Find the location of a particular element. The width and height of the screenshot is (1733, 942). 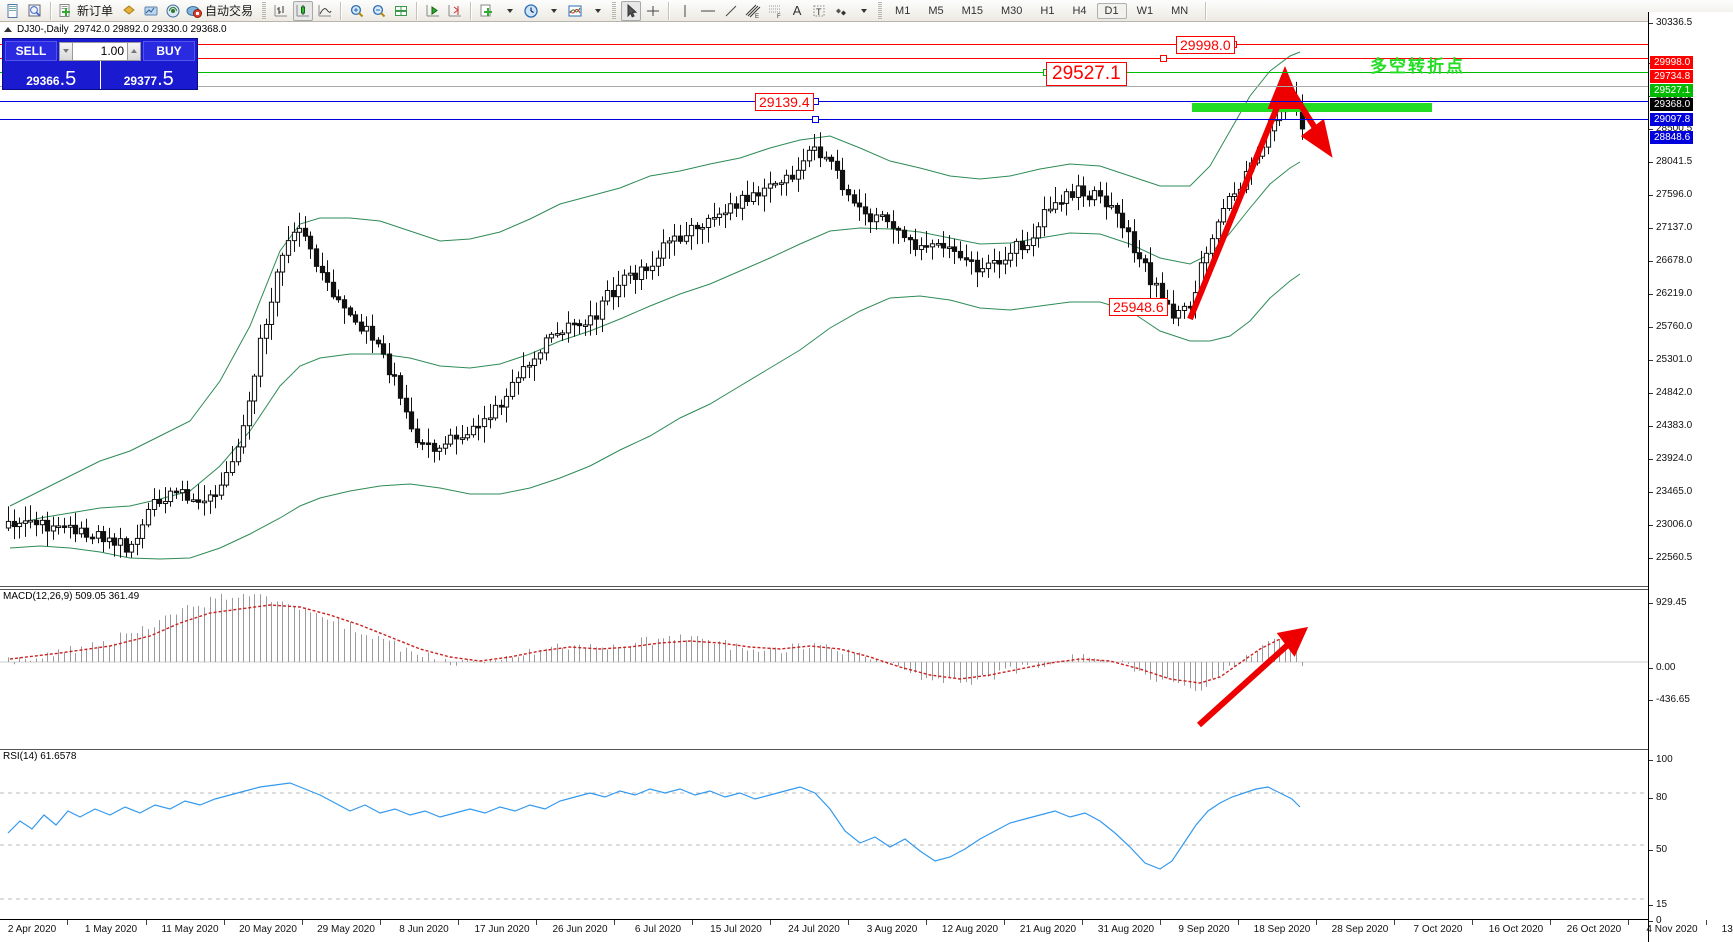

data-window-icon is located at coordinates (401, 11).